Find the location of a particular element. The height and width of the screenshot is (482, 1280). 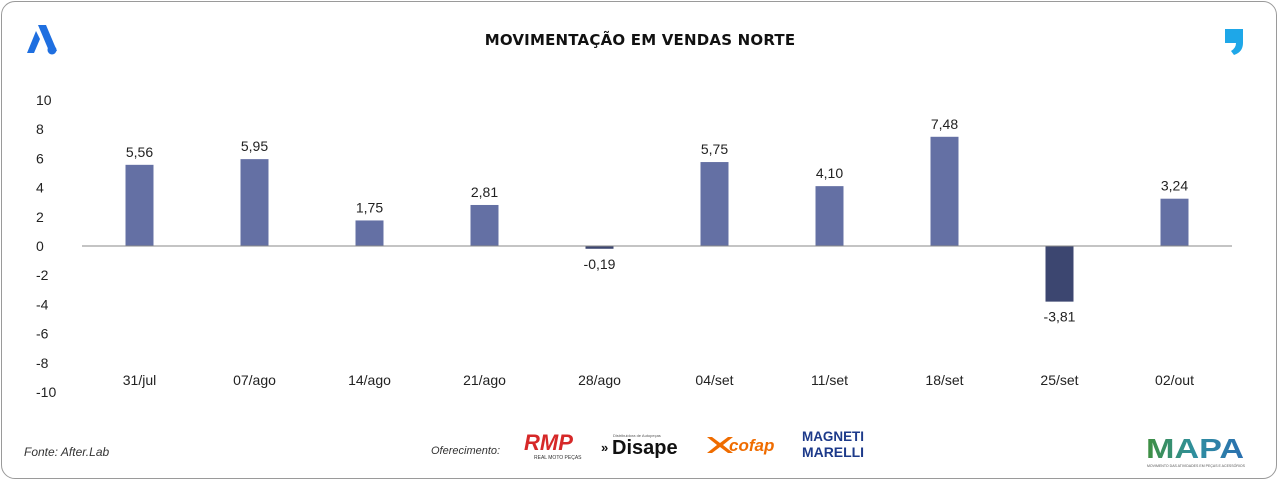

cofap-logo-text: cofap is located at coordinates (751, 445).